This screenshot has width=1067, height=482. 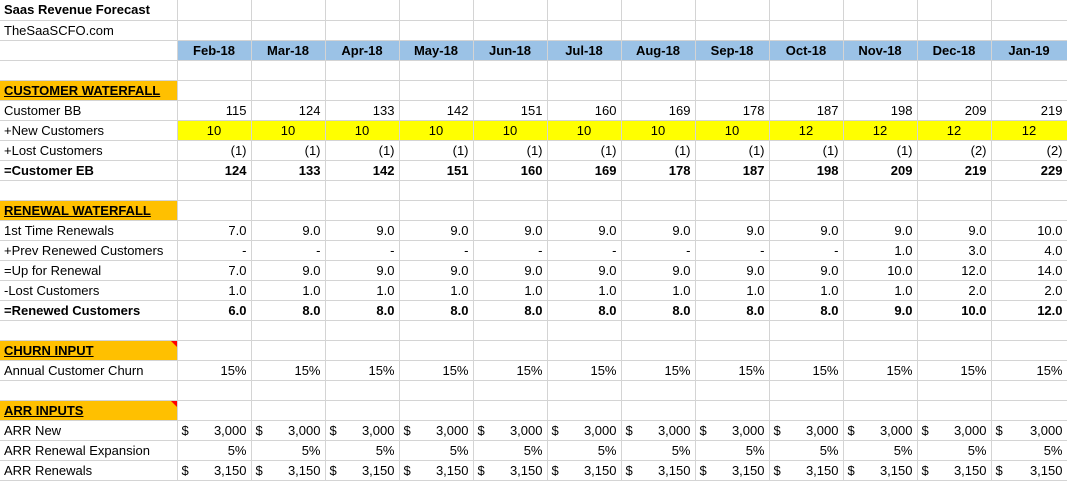 What do you see at coordinates (806, 110) in the screenshot?
I see `value-cell: 187` at bounding box center [806, 110].